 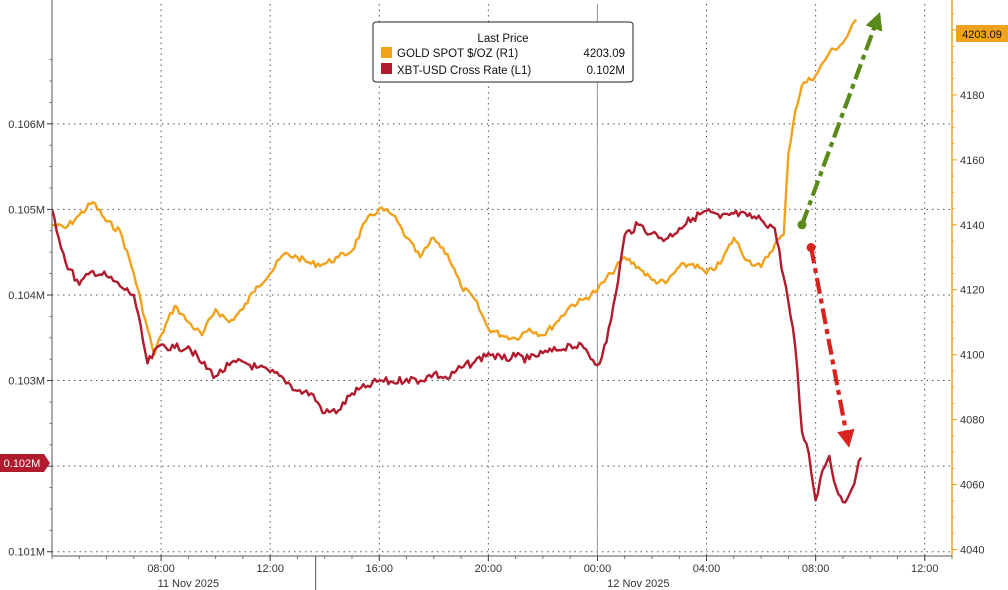 I want to click on legend-label-xbt: XBT-USD Cross Rate (L1), so click(x=464, y=71).